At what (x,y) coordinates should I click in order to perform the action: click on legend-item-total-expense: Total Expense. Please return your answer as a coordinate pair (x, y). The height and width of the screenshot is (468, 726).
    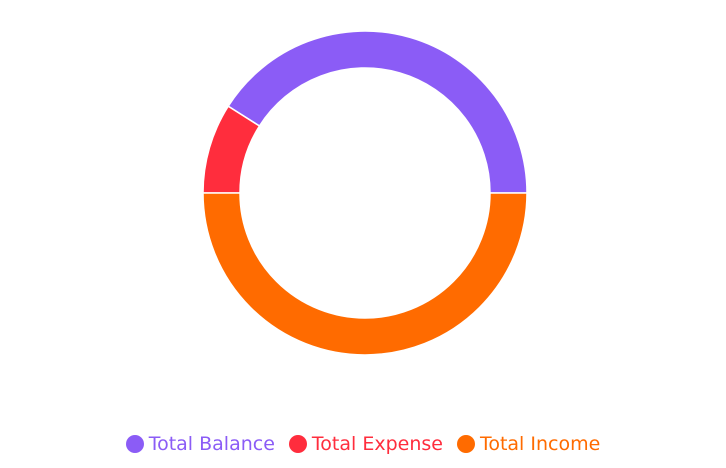
    Looking at the image, I should click on (365, 444).